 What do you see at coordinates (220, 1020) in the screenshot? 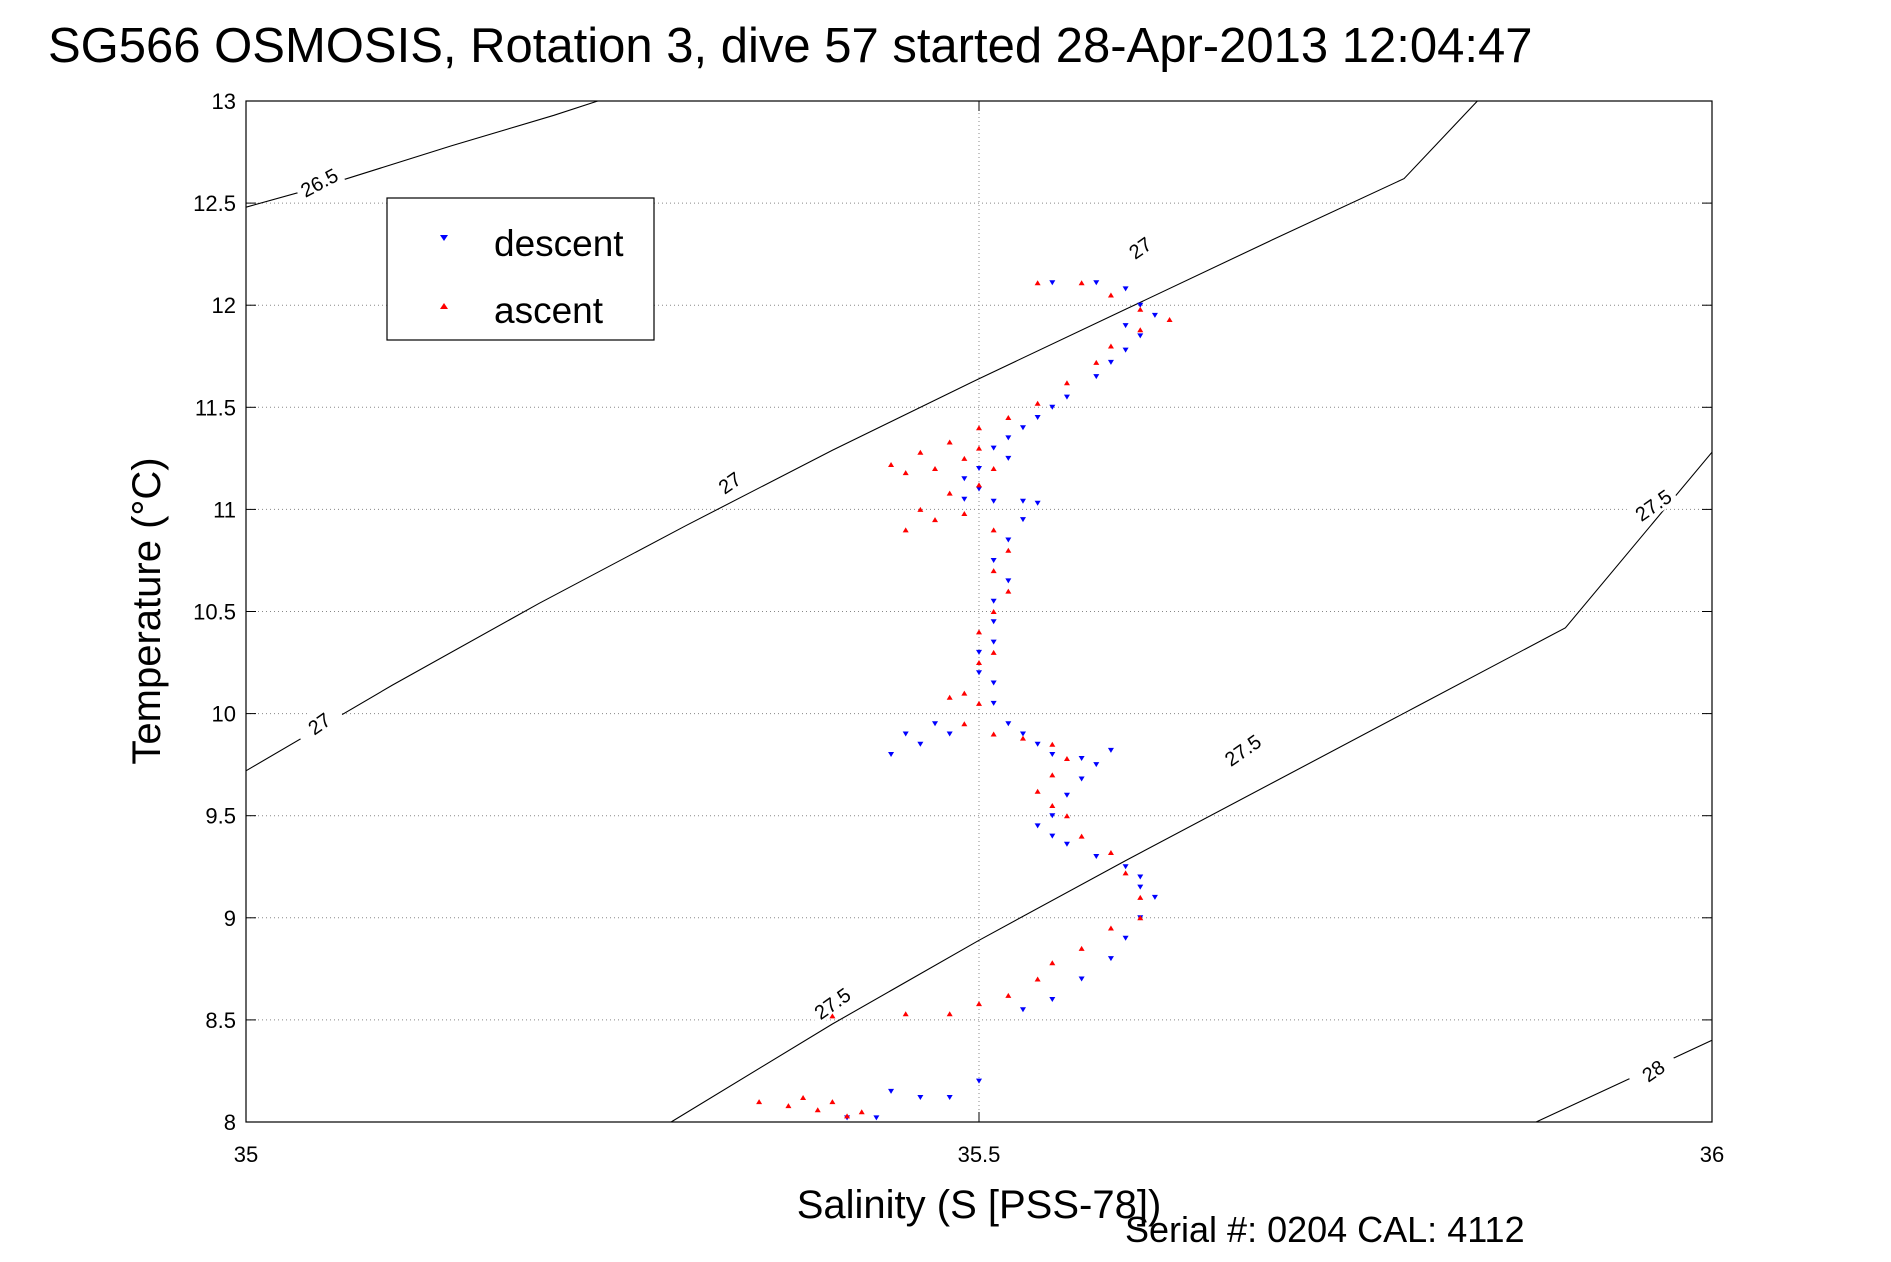
I see `y-tick-label: 8.5` at bounding box center [220, 1020].